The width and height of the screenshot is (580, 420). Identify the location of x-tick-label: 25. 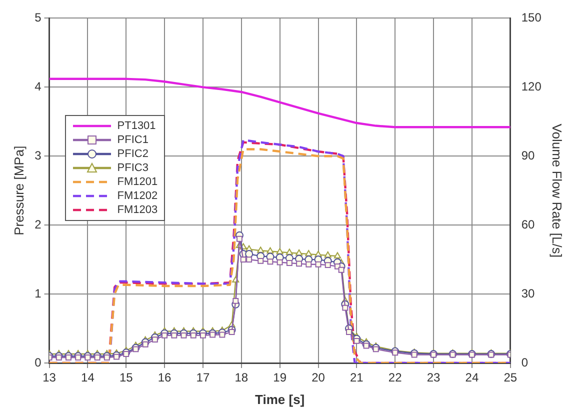
(511, 377).